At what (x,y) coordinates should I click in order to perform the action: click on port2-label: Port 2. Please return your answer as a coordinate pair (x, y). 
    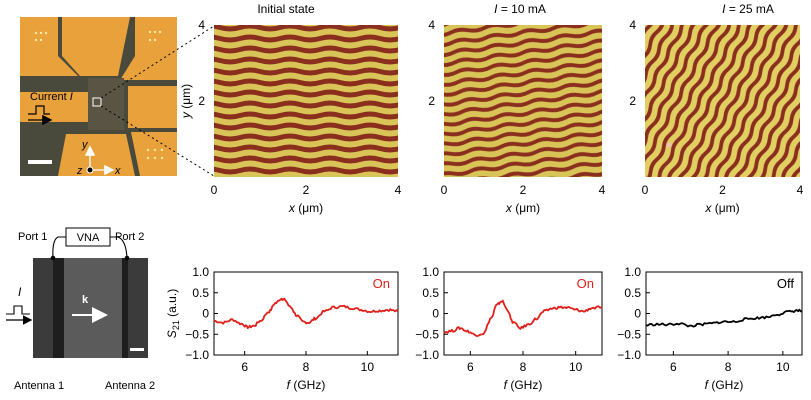
    Looking at the image, I should click on (129, 237).